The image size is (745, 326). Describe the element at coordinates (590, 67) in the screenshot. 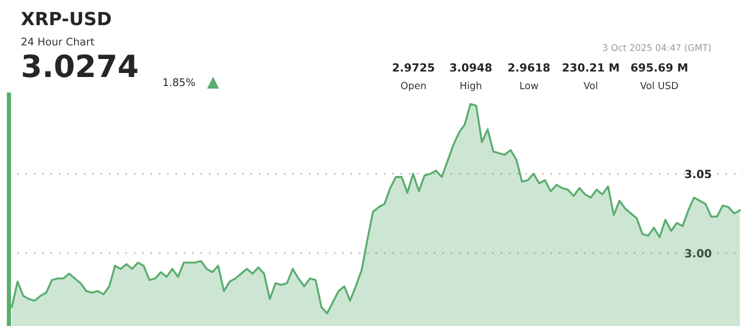

I see `text: 230.21 M` at that location.